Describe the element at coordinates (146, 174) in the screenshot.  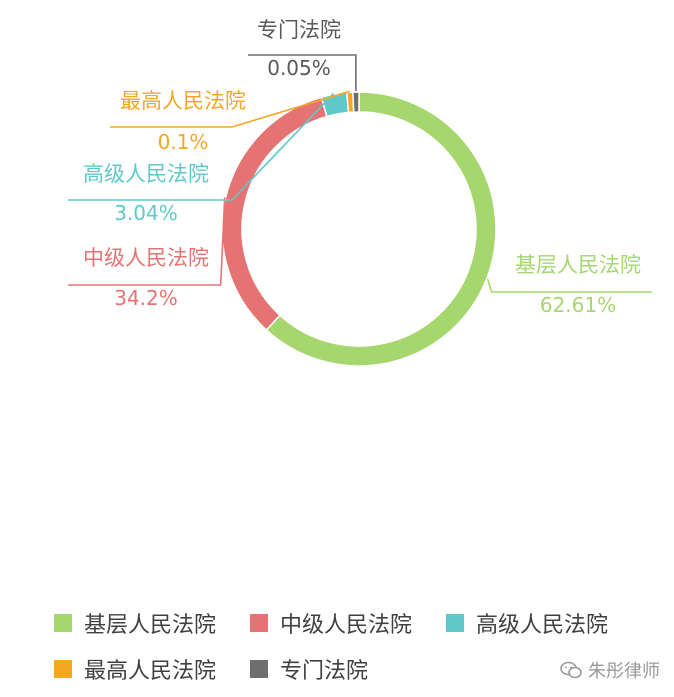
I see `slice-name-label-3: 高级人民法院` at that location.